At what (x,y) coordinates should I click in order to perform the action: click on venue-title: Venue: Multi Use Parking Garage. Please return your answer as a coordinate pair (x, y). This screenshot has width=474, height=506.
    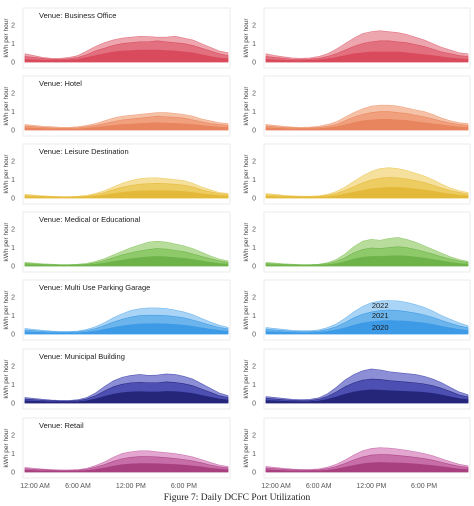
    Looking at the image, I should click on (94, 287).